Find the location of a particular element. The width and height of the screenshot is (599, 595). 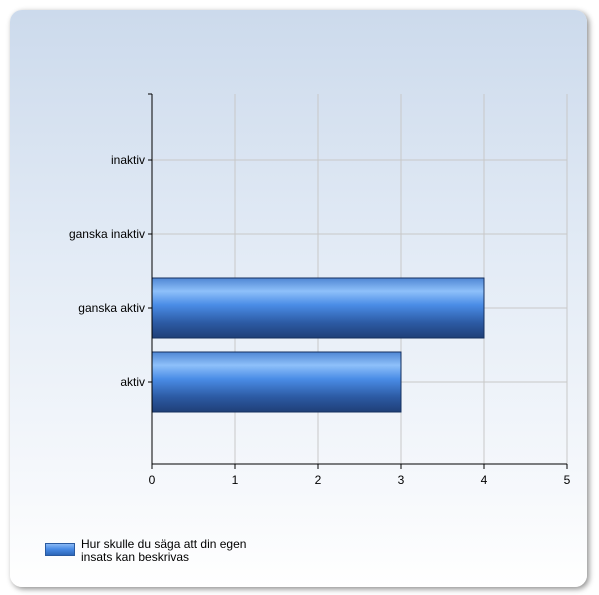

x-tick-label-2: 2 is located at coordinates (318, 480).